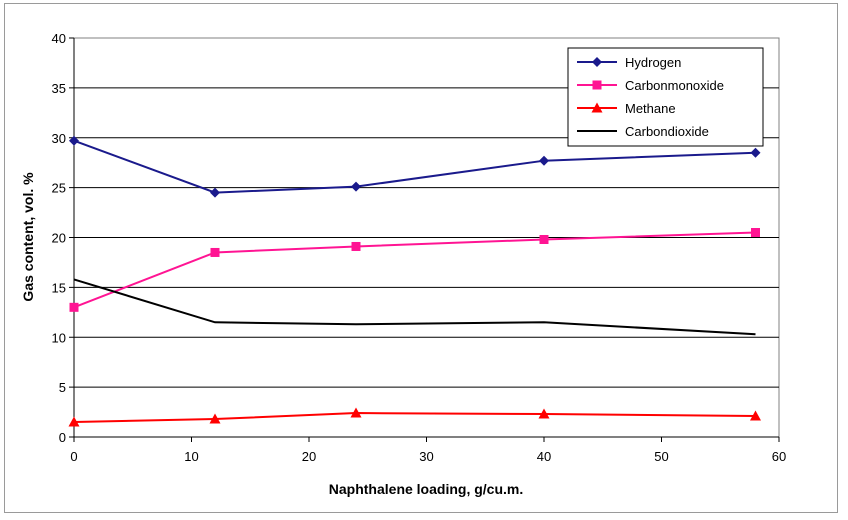 The image size is (848, 520). What do you see at coordinates (661, 456) in the screenshot?
I see `x-tick-label: 50` at bounding box center [661, 456].